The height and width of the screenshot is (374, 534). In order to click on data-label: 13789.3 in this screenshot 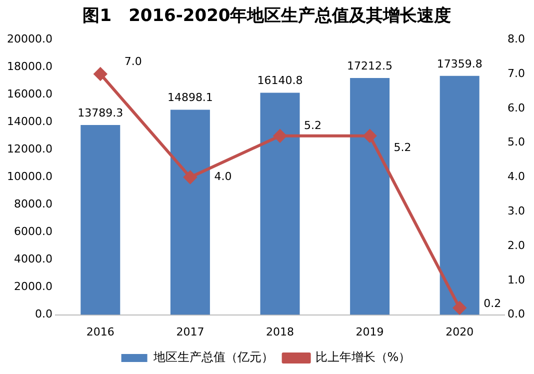, I will do `click(101, 113)`.